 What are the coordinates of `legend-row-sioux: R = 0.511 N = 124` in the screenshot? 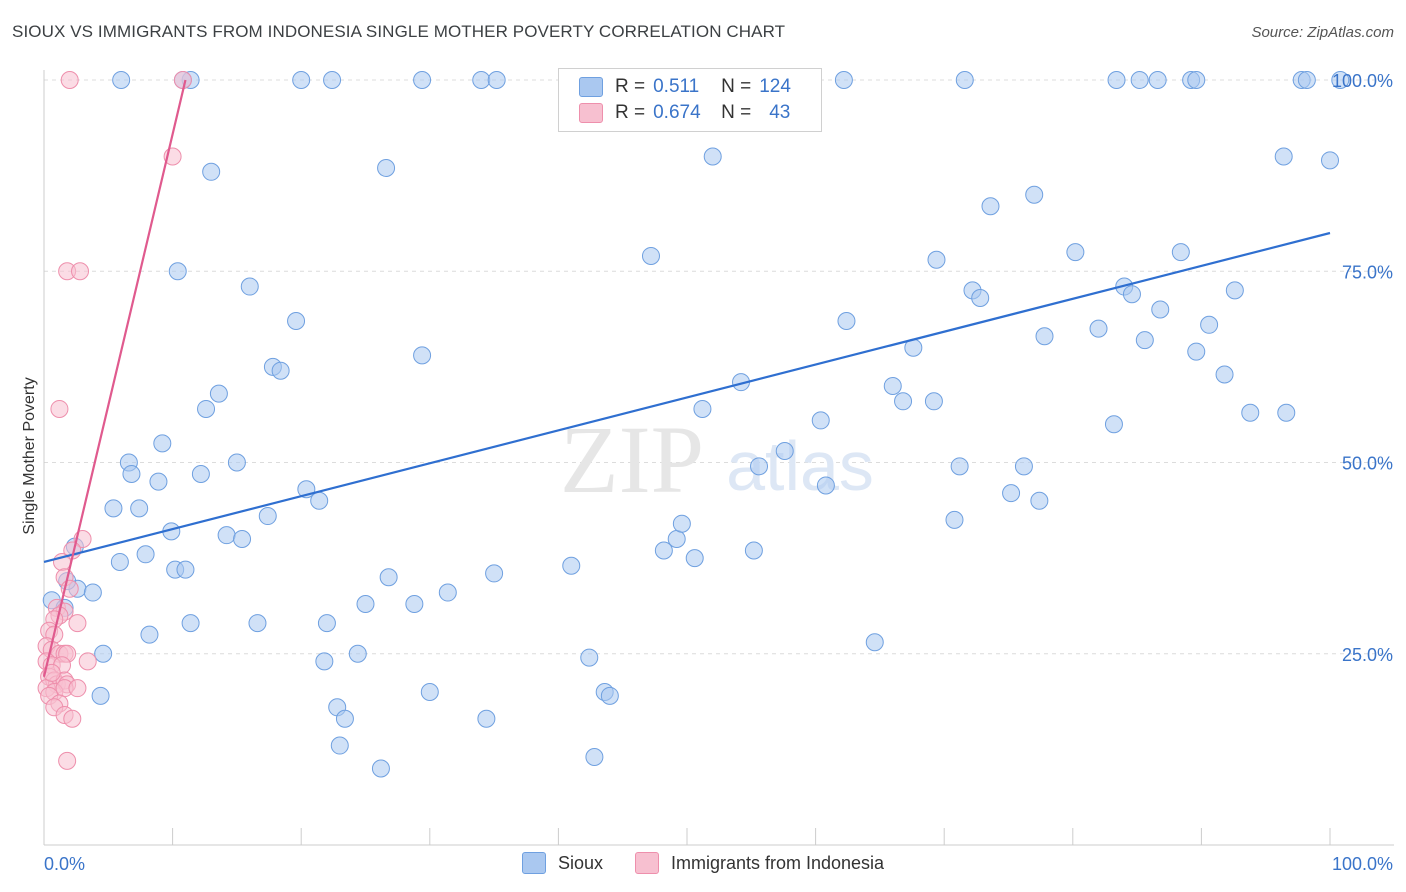 It's located at (685, 87).